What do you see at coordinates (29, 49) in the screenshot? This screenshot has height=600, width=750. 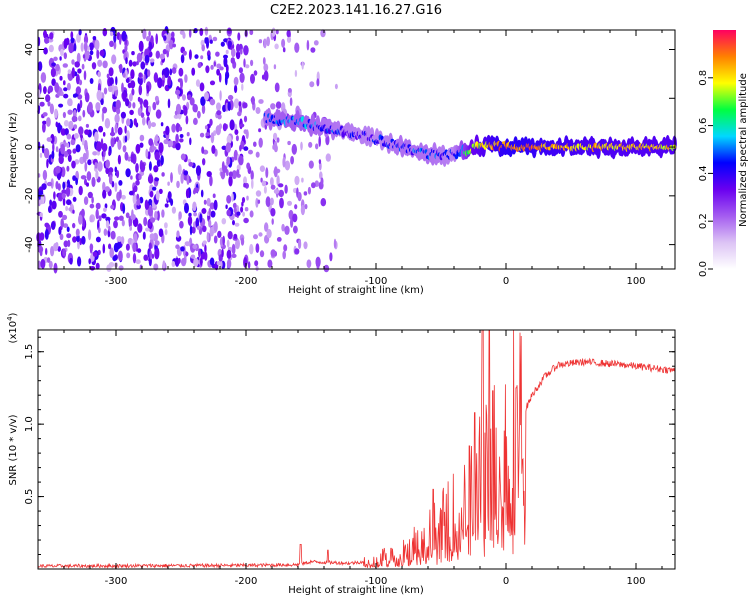 I see `y-tick-label: 40` at bounding box center [29, 49].